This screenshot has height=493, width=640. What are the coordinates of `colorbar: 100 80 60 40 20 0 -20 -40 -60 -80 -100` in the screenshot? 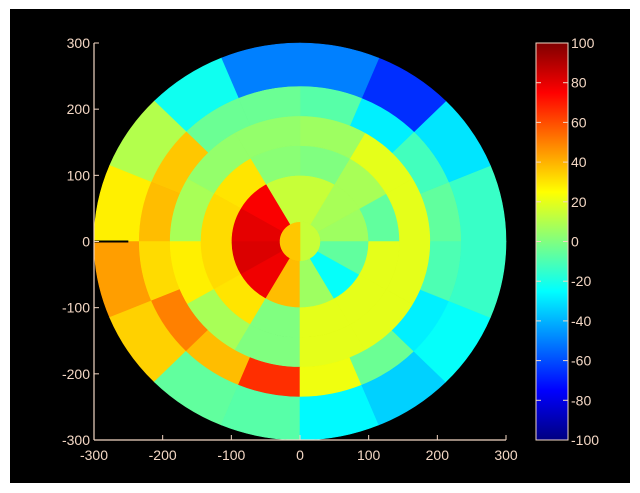 It's located at (567, 241).